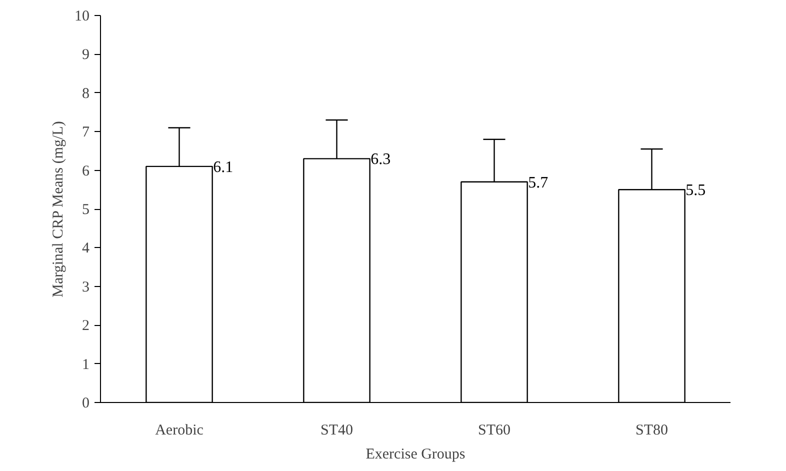 This screenshot has height=471, width=786. What do you see at coordinates (380, 159) in the screenshot?
I see `data-label: 6.3` at bounding box center [380, 159].